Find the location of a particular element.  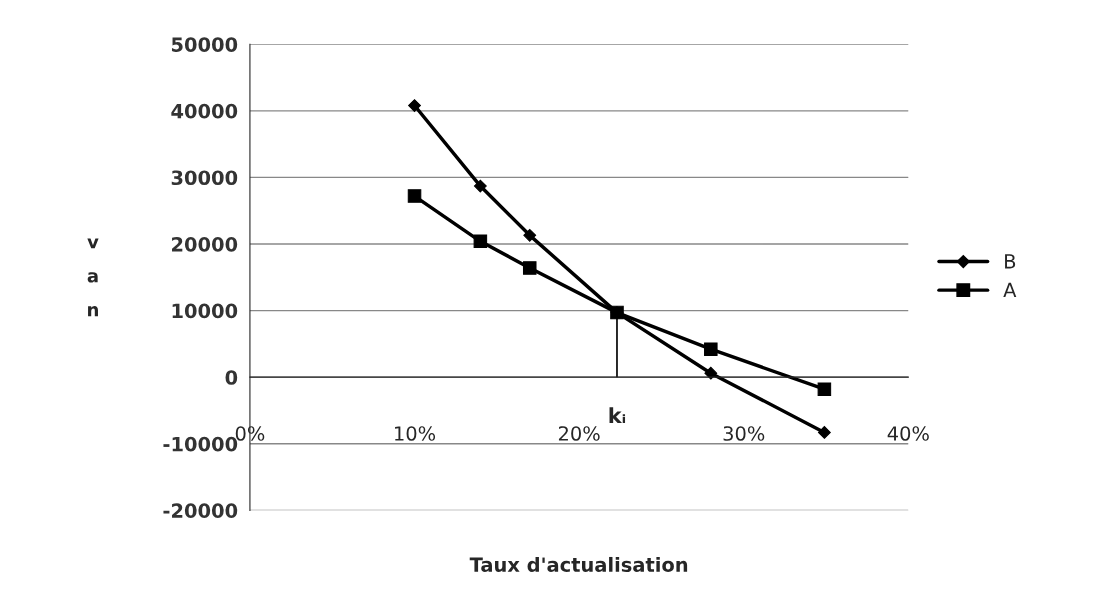

y-tick-label: 40000 is located at coordinates (204, 111).